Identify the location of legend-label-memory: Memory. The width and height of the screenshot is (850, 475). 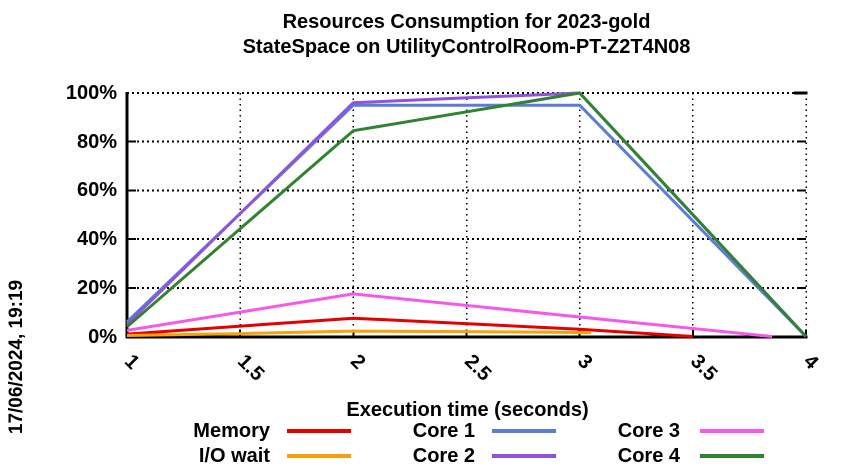
(231, 431).